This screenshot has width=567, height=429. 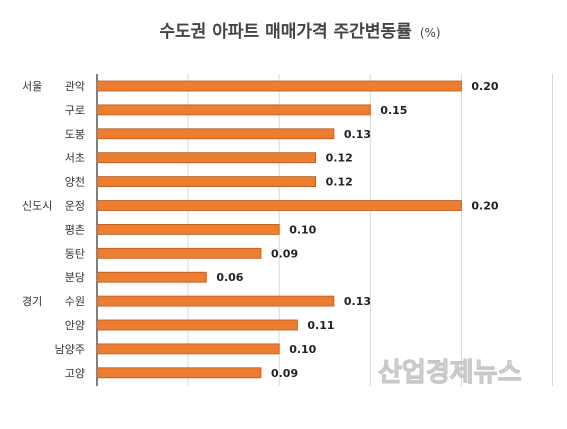 I want to click on category-label: 안양, so click(x=75, y=325).